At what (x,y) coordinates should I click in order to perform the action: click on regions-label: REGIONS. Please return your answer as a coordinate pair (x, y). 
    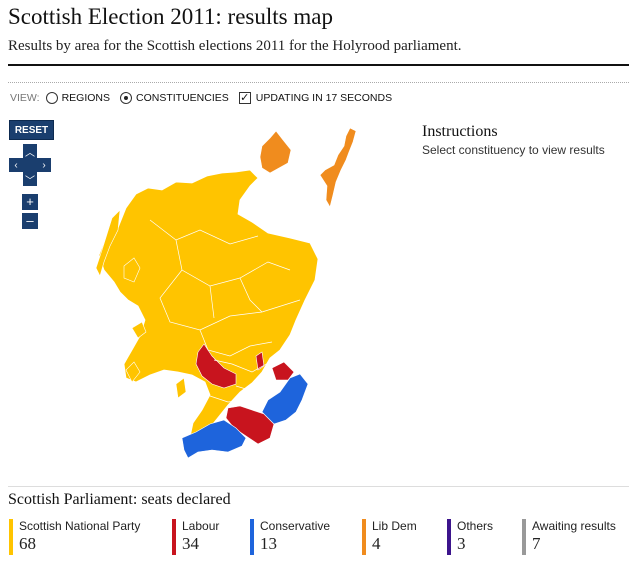
    Looking at the image, I should click on (85, 98).